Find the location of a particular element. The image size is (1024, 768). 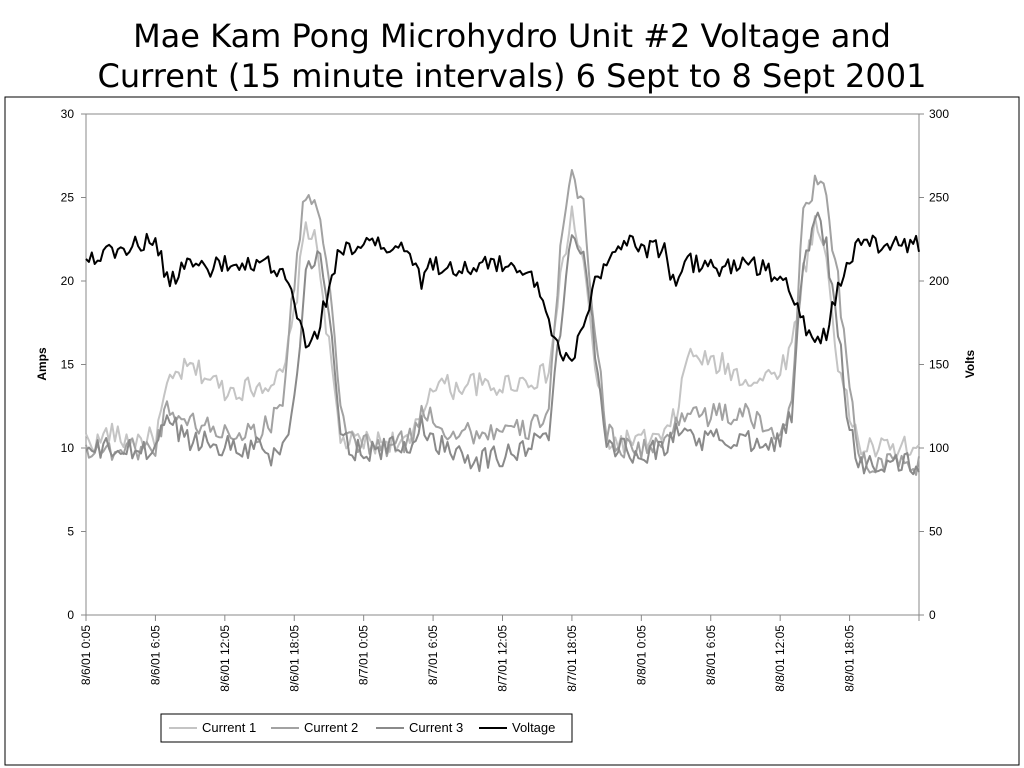

x-tick-label: 8/6/01 18:05 is located at coordinates (294, 658).